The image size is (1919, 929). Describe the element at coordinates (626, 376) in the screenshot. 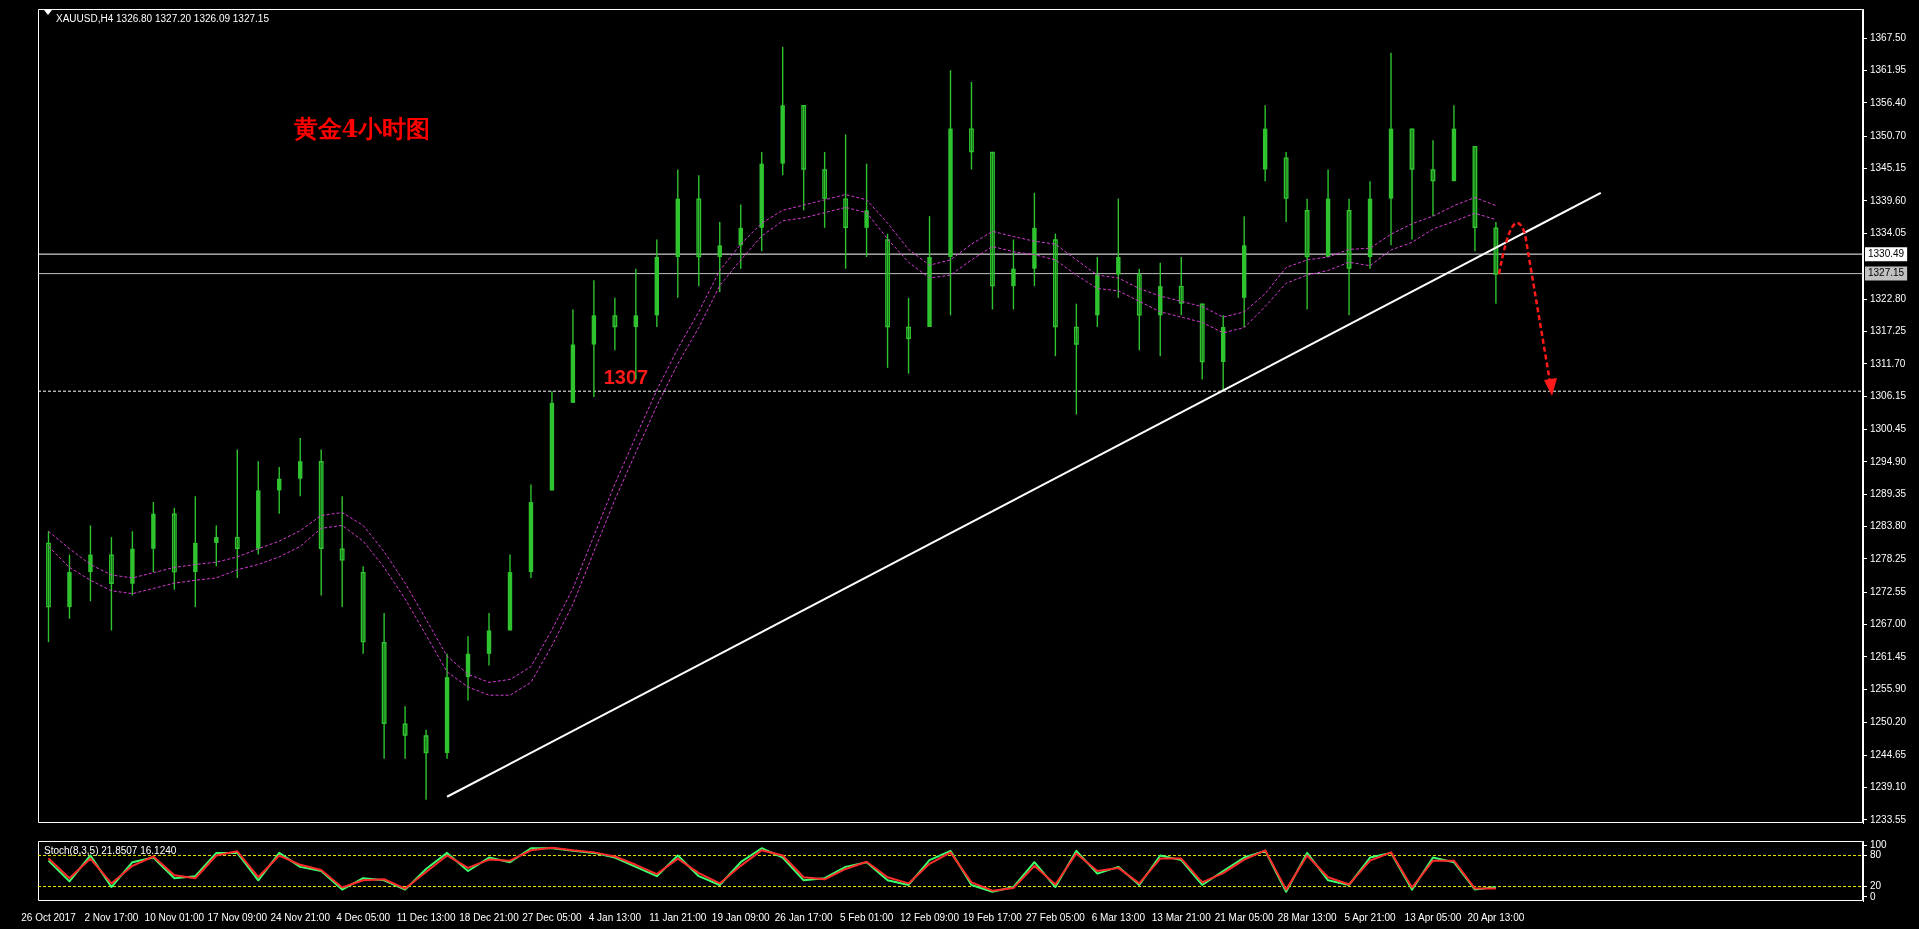

I see `ref-line-label: 1307` at that location.